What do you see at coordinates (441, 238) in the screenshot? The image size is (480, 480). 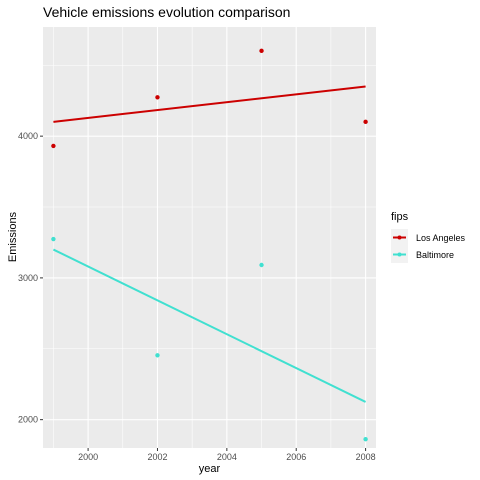 I see `legend-label-los-angeles: Los Angeles` at bounding box center [441, 238].